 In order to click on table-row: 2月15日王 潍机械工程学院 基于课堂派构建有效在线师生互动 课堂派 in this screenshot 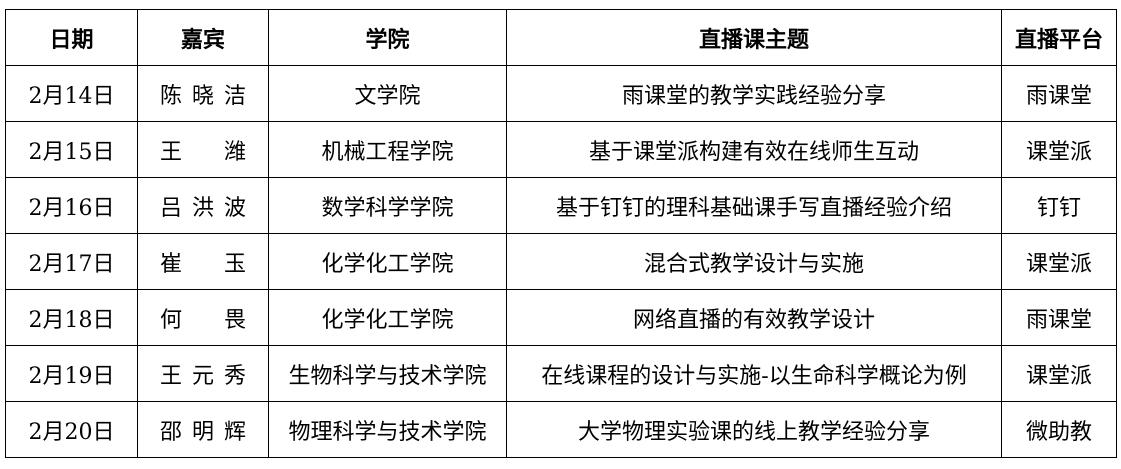, I will do `click(561, 149)`.